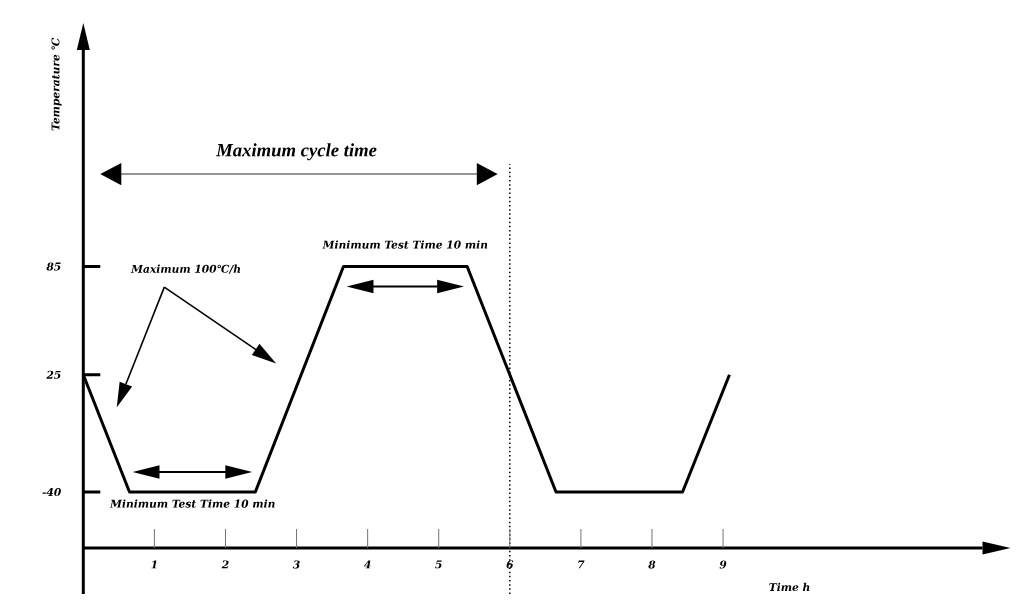  What do you see at coordinates (185, 269) in the screenshot?
I see `annotation: Maximum 100℃/h` at bounding box center [185, 269].